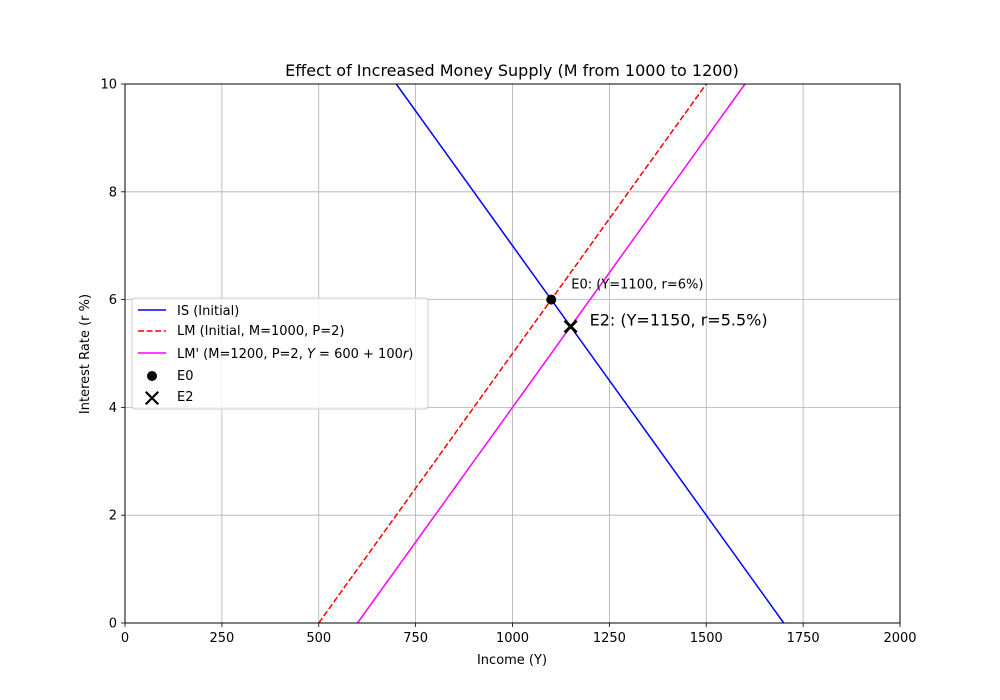 Image resolution: width=1000 pixels, height=700 pixels. I want to click on x-tick-label: 1250, so click(609, 638).